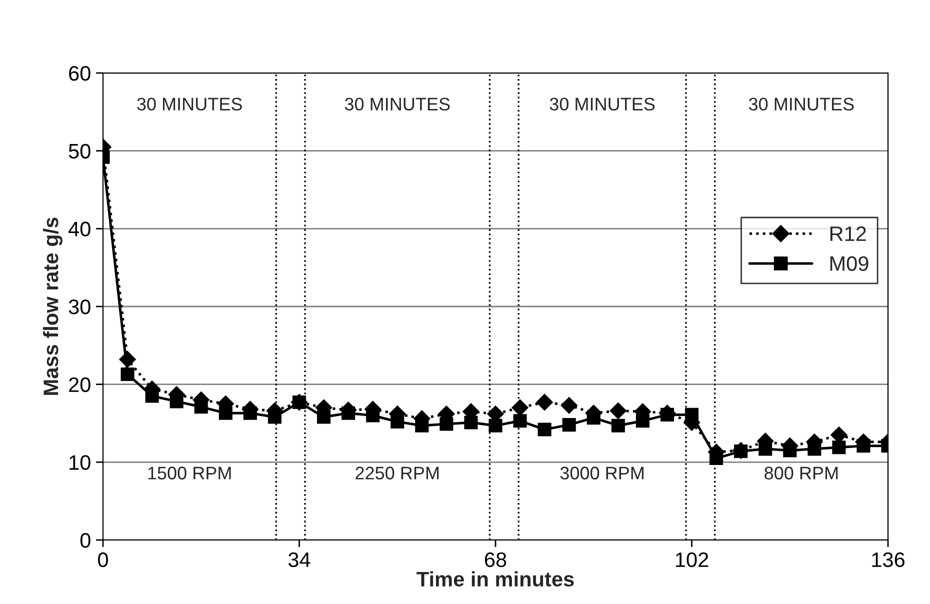 The image size is (930, 604). Describe the element at coordinates (692, 560) in the screenshot. I see `x-tick-label: 102` at that location.